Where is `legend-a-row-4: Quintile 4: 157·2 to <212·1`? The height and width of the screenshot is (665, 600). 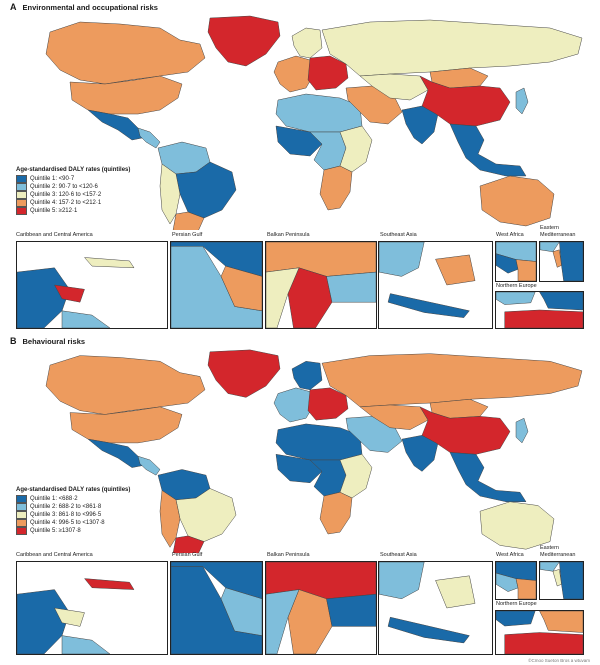
legend-a-row-4: Quintile 4: 157·2 to <212·1 is located at coordinates (73, 203).